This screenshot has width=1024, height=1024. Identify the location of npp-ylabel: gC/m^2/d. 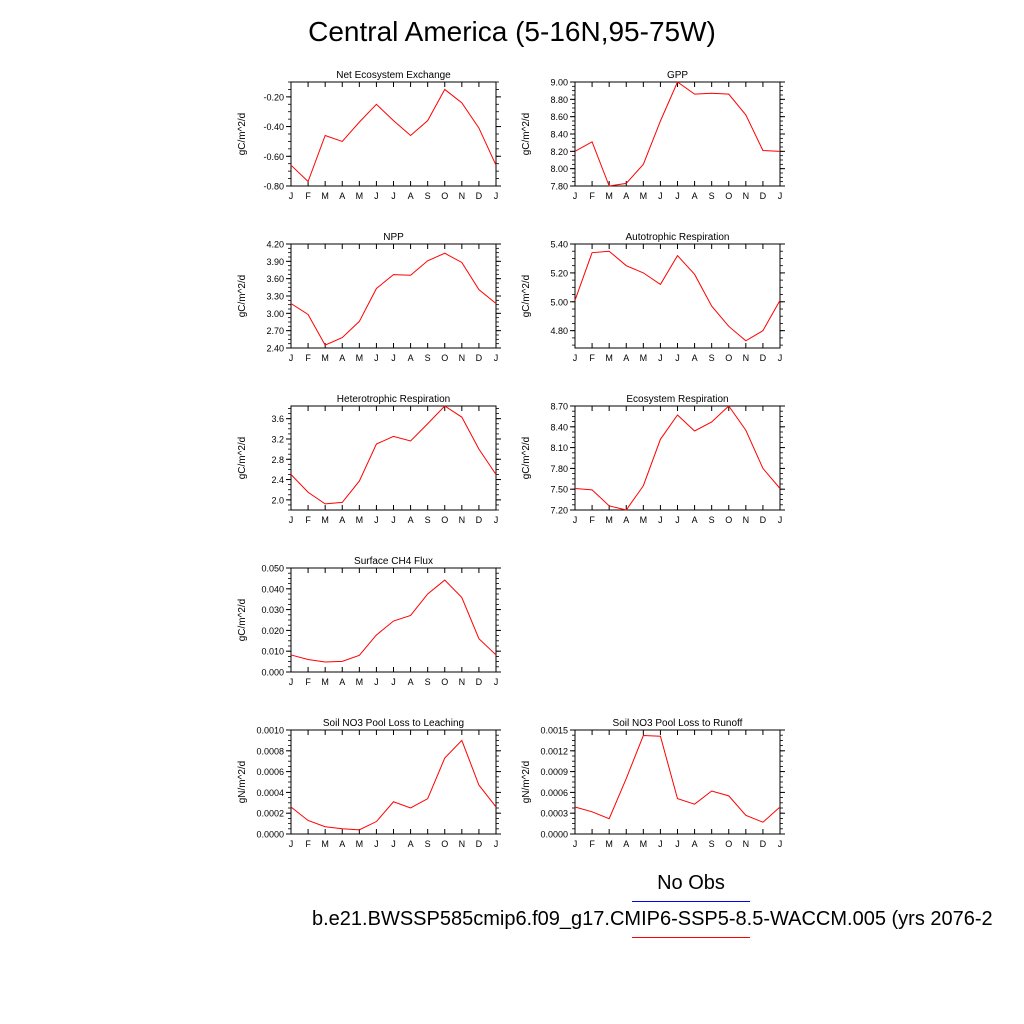
(242, 296).